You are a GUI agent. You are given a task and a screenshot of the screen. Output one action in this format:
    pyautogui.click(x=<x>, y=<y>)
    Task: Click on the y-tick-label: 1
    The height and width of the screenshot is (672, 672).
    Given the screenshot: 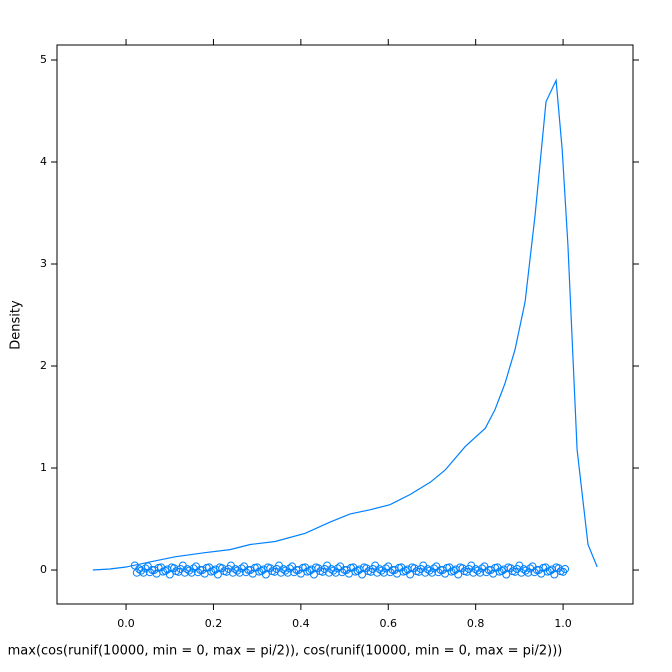 What is the action you would take?
    pyautogui.click(x=43, y=467)
    